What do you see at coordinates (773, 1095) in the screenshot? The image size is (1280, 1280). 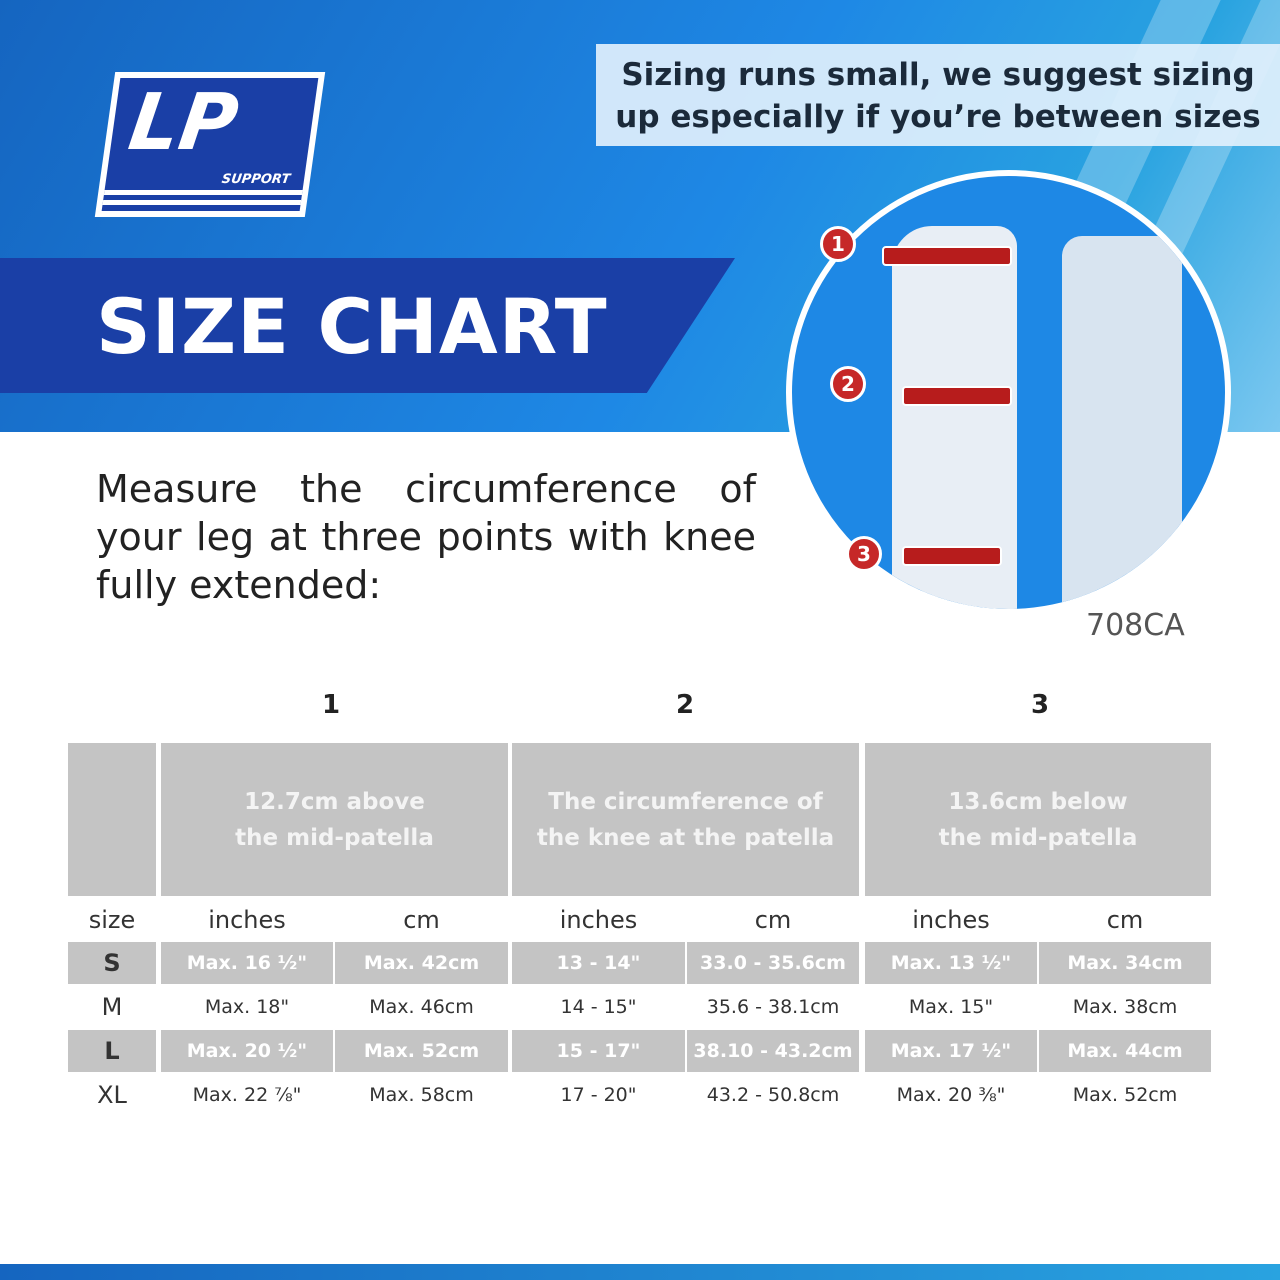 I see `table-cell: 43.2 - 50.8cm` at bounding box center [773, 1095].